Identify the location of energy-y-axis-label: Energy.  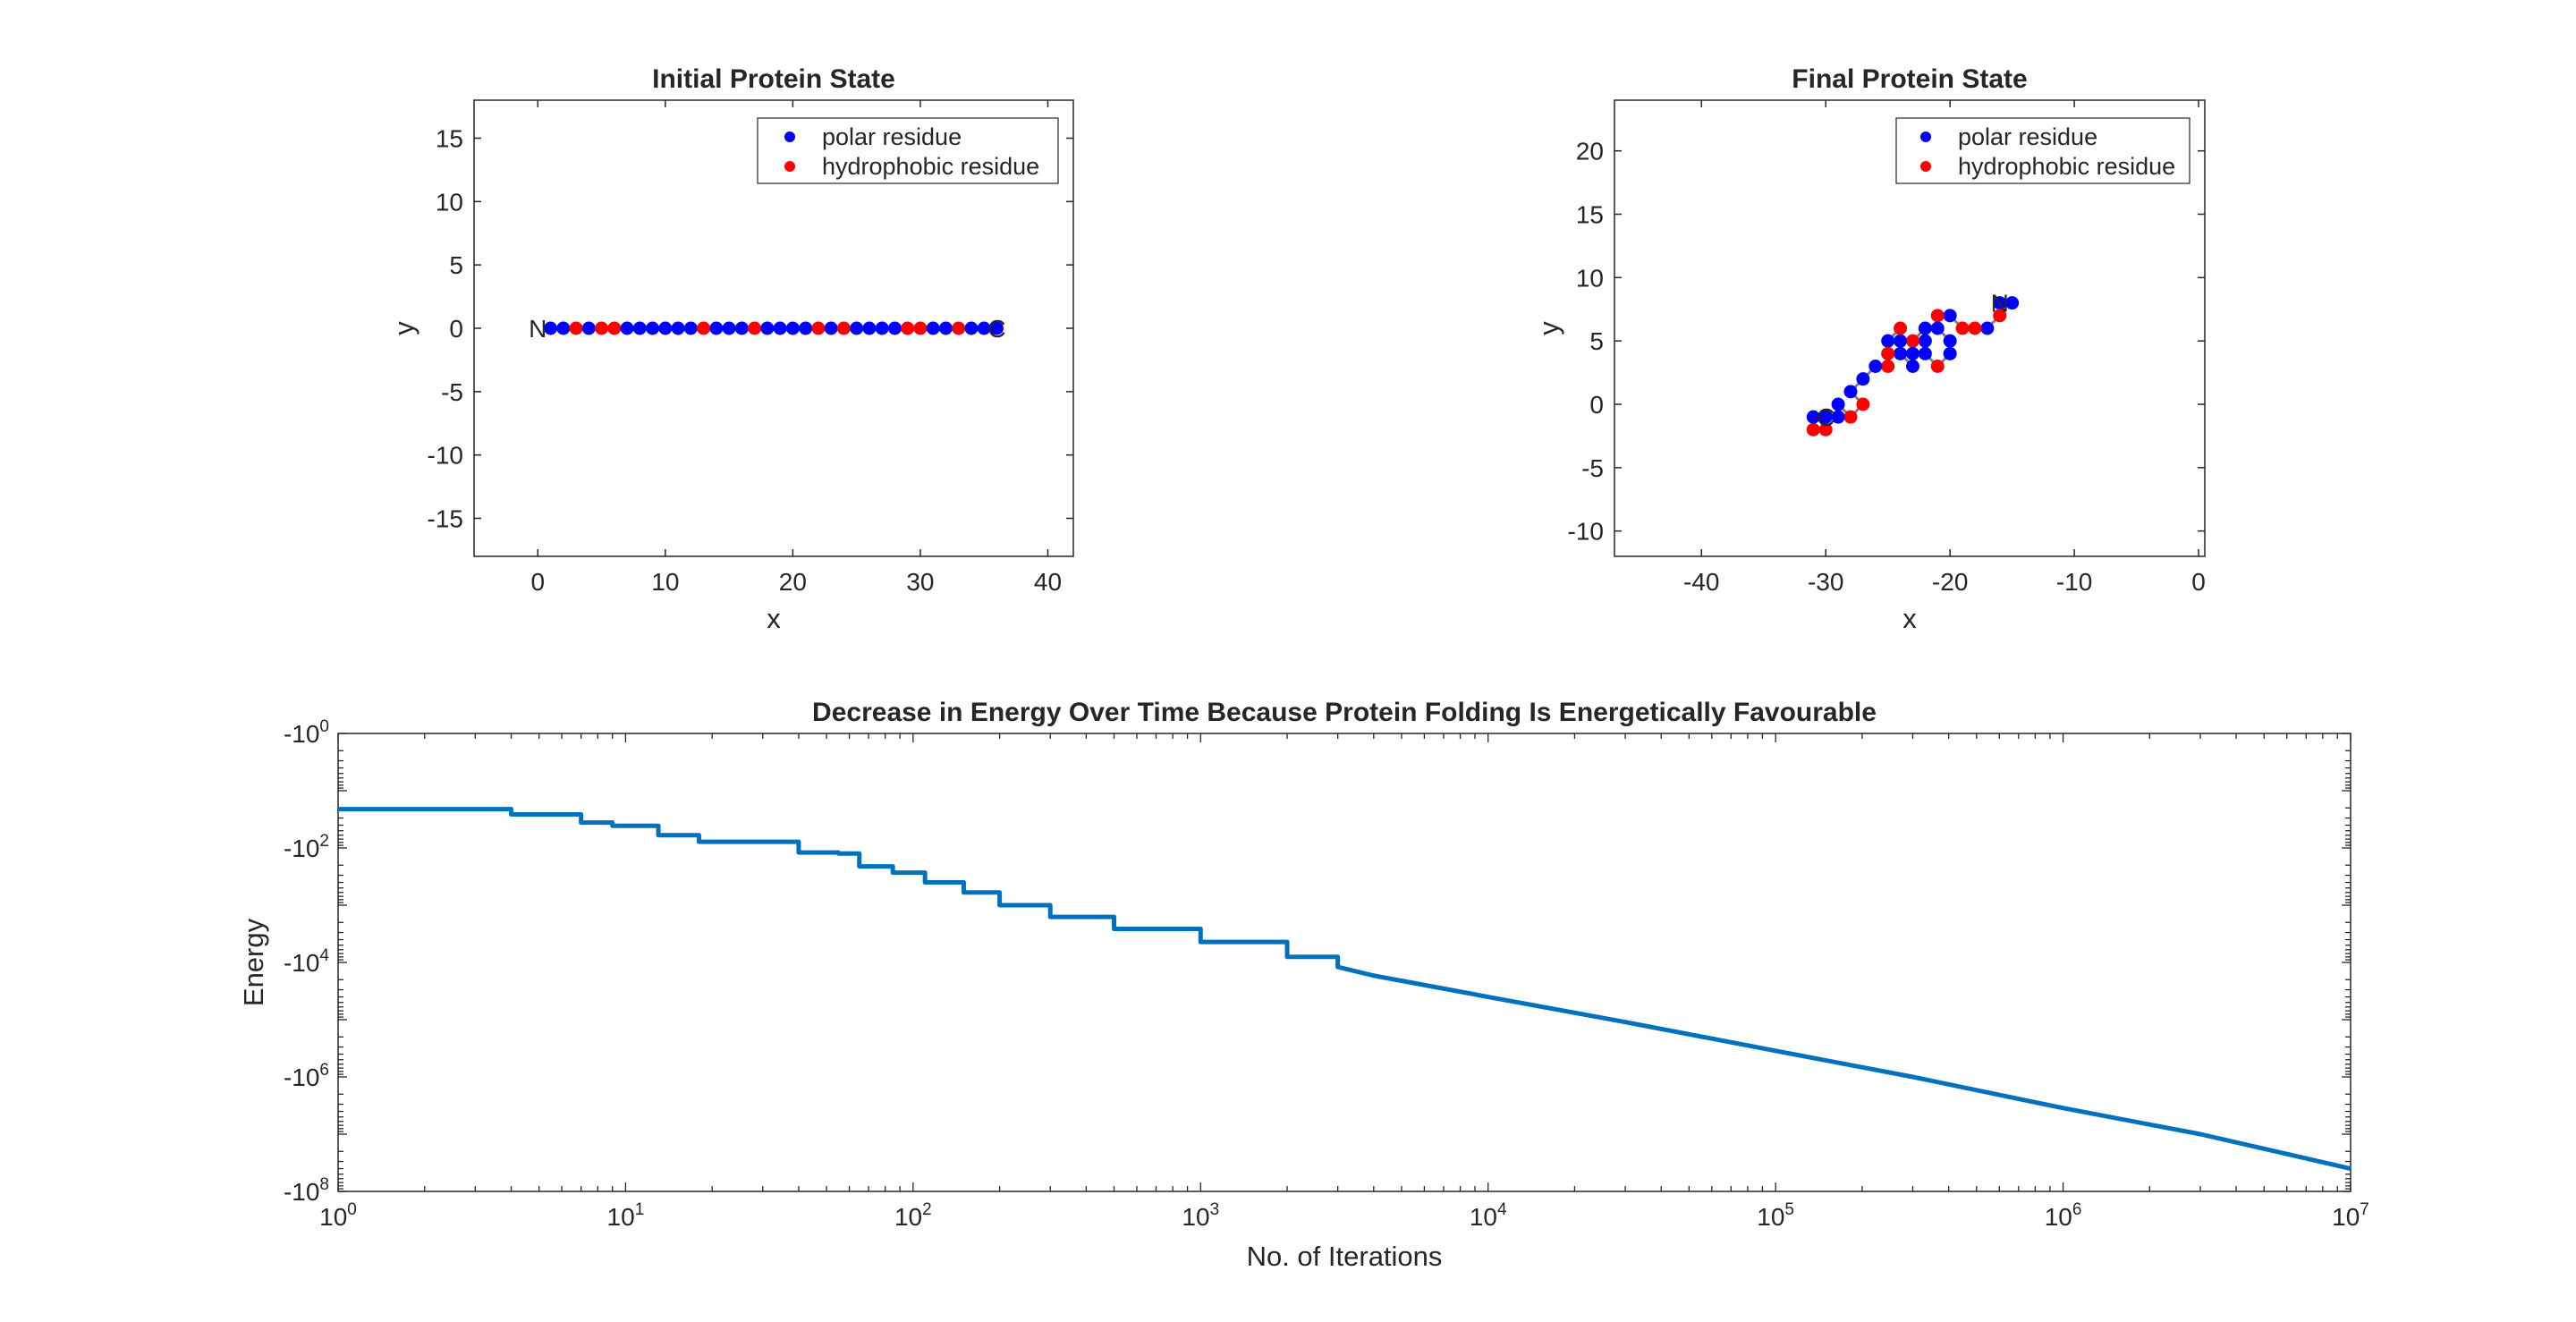
(253, 962).